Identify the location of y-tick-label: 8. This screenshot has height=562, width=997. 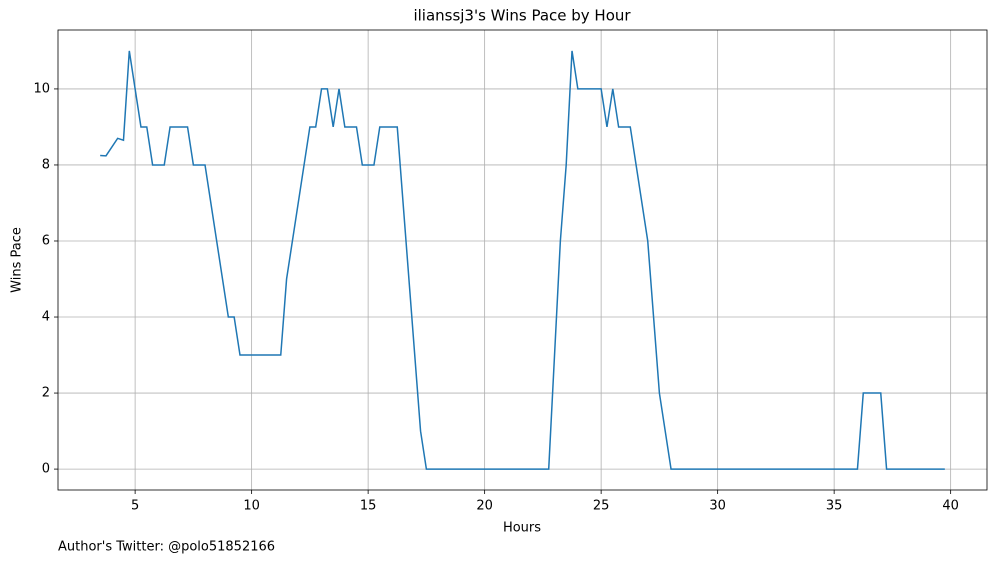
(46, 164).